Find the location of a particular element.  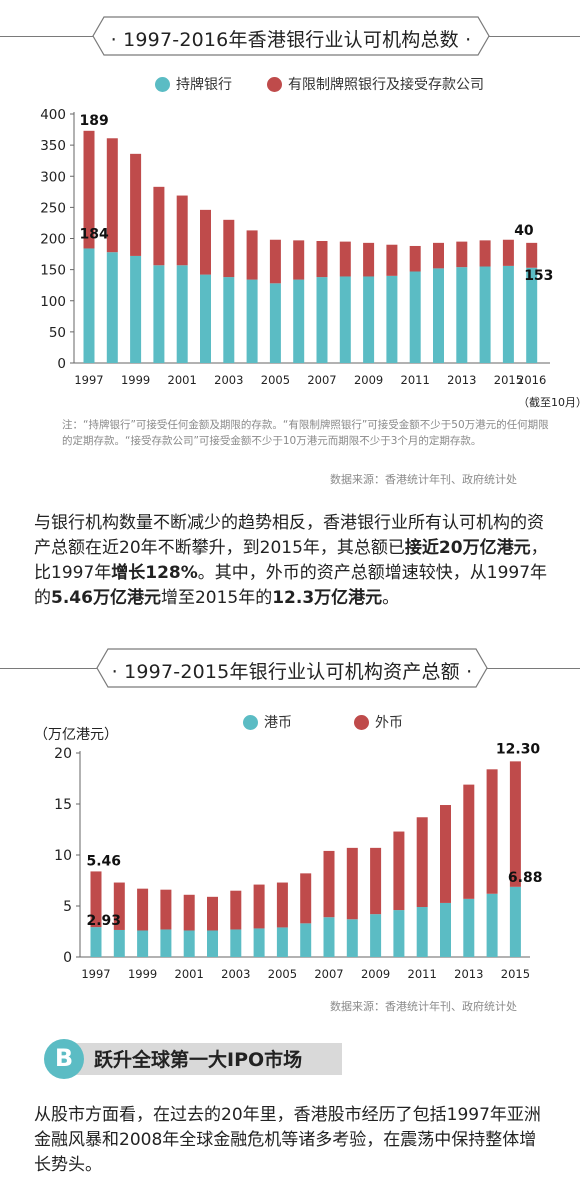

bar-segment-港币-2000 is located at coordinates (166, 943).